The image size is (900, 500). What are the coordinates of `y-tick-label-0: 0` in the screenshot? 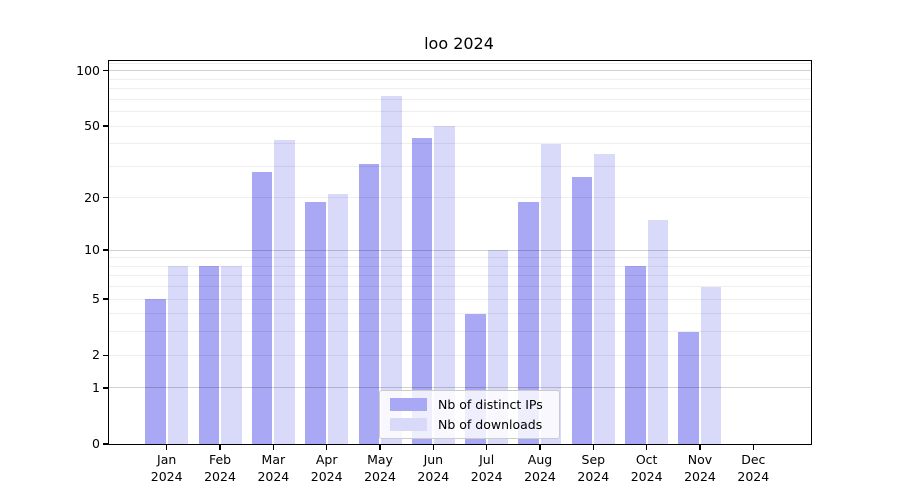 It's located at (96, 443).